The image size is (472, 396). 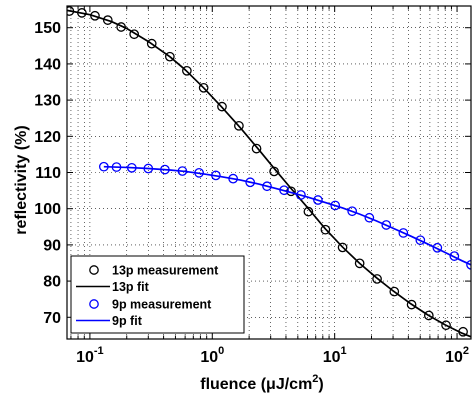 What do you see at coordinates (457, 355) in the screenshot?
I see `x-tick-label: 10²` at bounding box center [457, 355].